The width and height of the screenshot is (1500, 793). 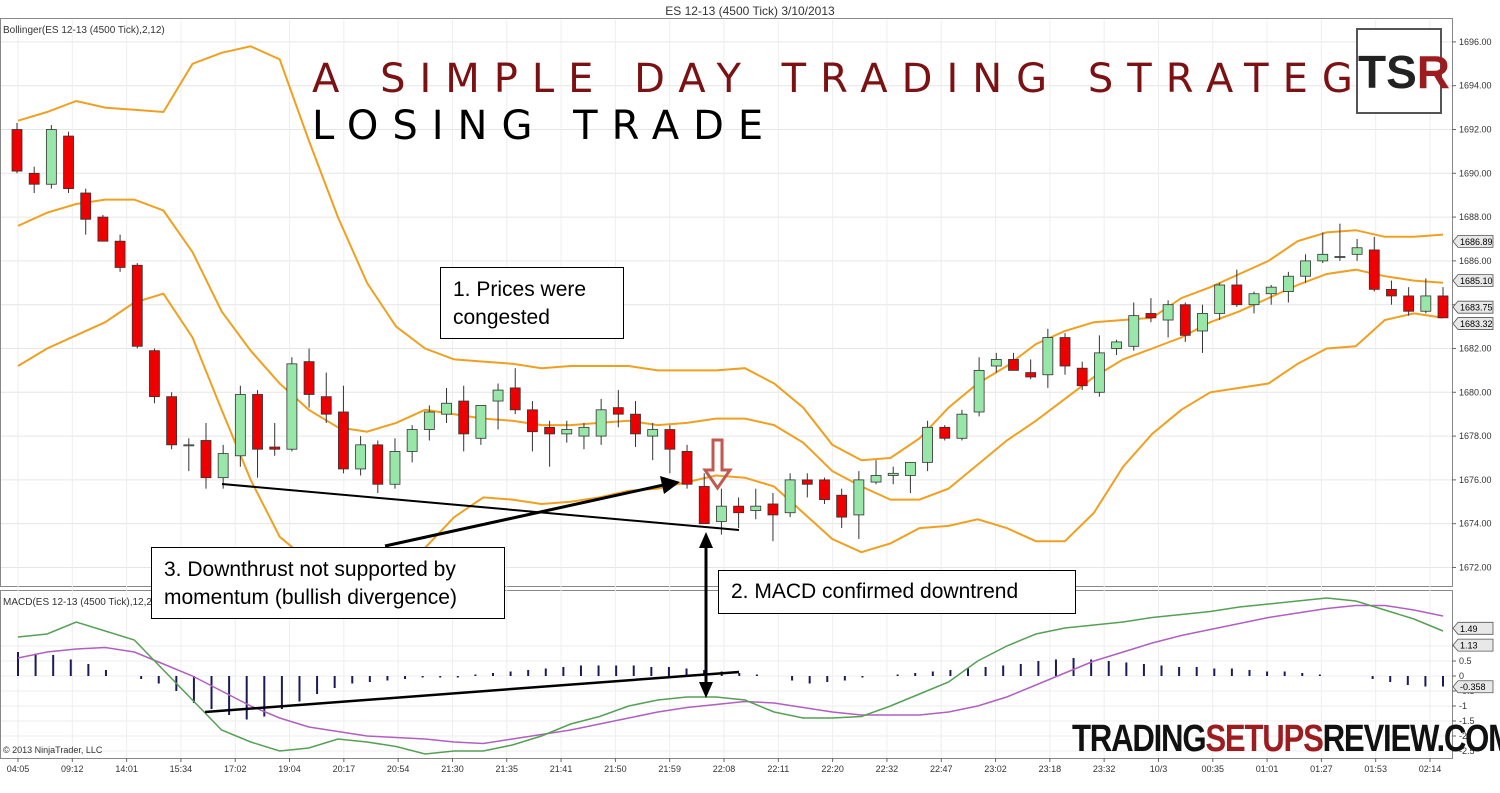 What do you see at coordinates (561, 769) in the screenshot?
I see `x-tick-label: 21:41` at bounding box center [561, 769].